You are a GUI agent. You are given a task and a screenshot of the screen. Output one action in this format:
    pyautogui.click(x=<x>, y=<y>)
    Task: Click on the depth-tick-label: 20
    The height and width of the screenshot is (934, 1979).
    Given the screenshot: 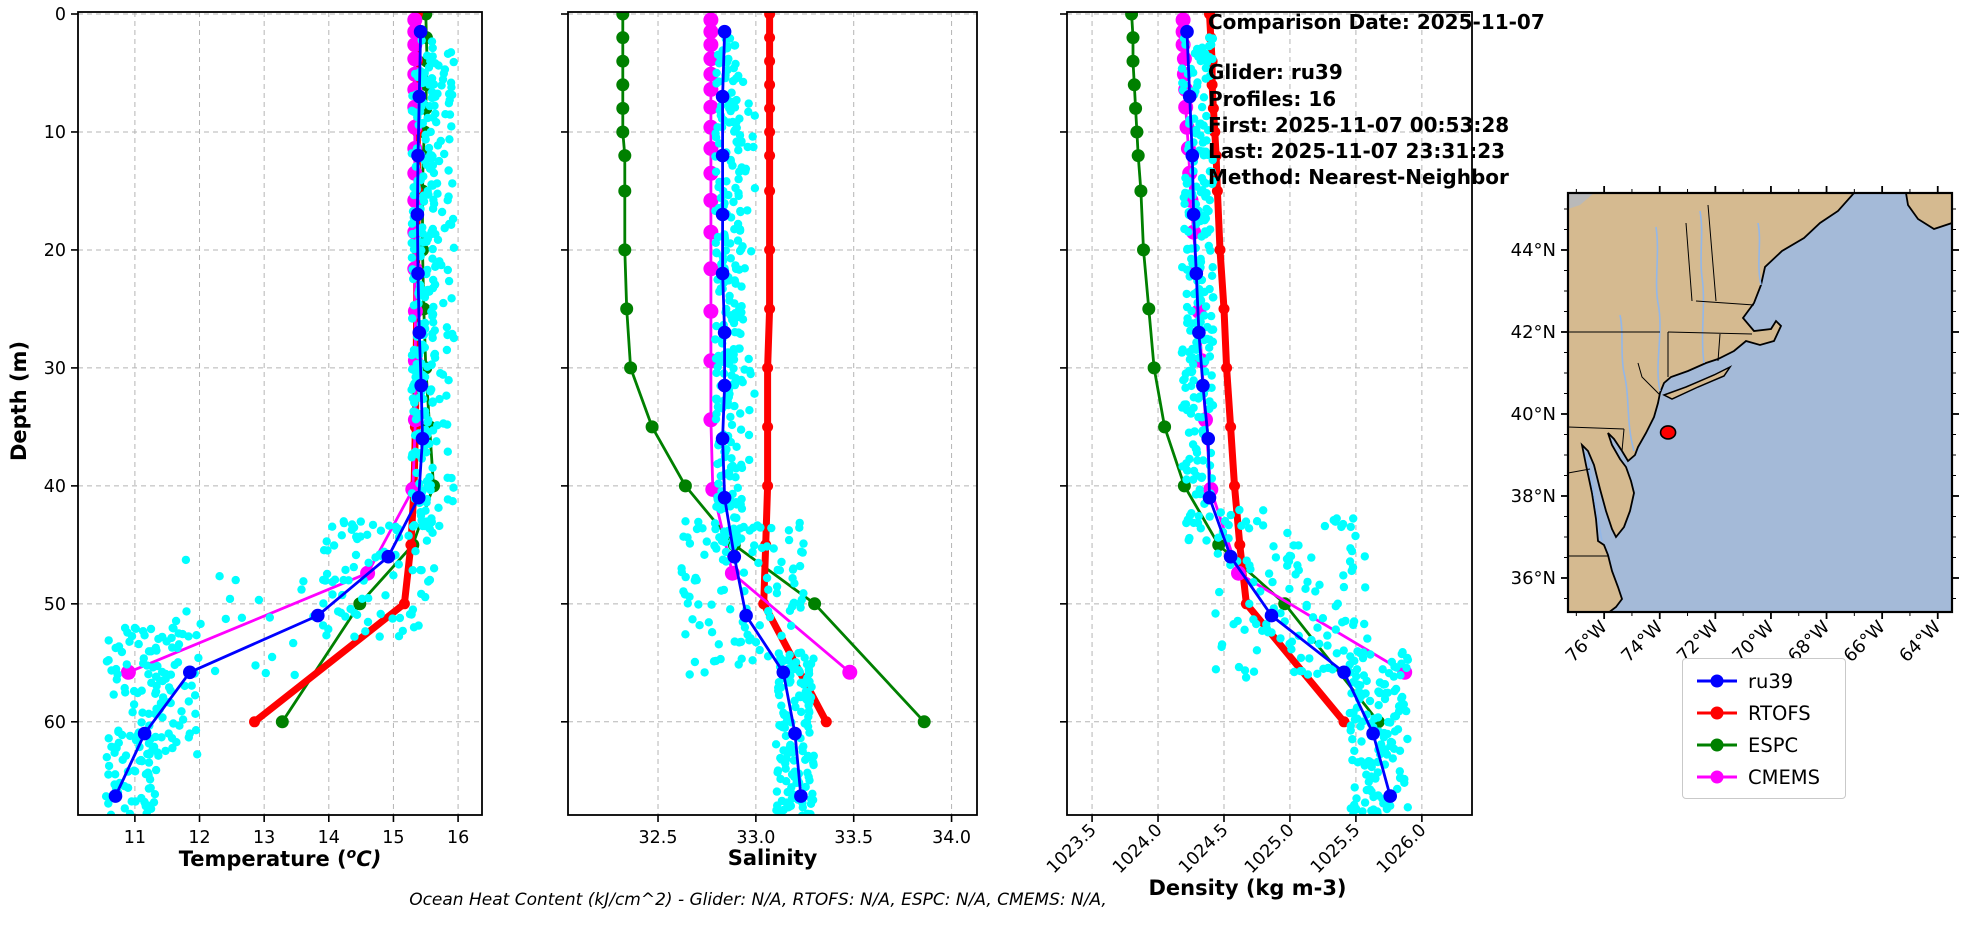 What is the action you would take?
    pyautogui.click(x=55, y=251)
    